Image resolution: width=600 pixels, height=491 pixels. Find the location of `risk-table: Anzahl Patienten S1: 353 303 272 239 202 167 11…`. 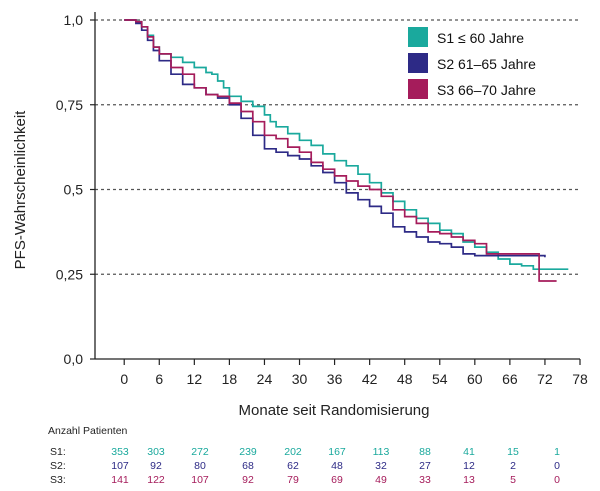

risk-table: Anzahl Patienten S1: 353 303 272 239 202 167 11… is located at coordinates (304, 455).